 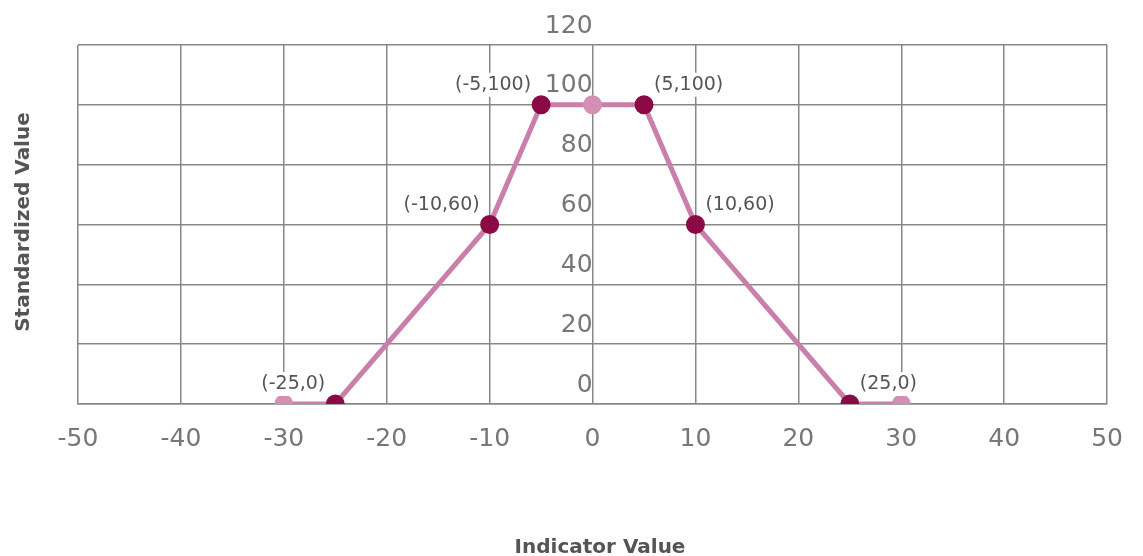 What do you see at coordinates (740, 202) in the screenshot?
I see `annotation: (10,60)` at bounding box center [740, 202].